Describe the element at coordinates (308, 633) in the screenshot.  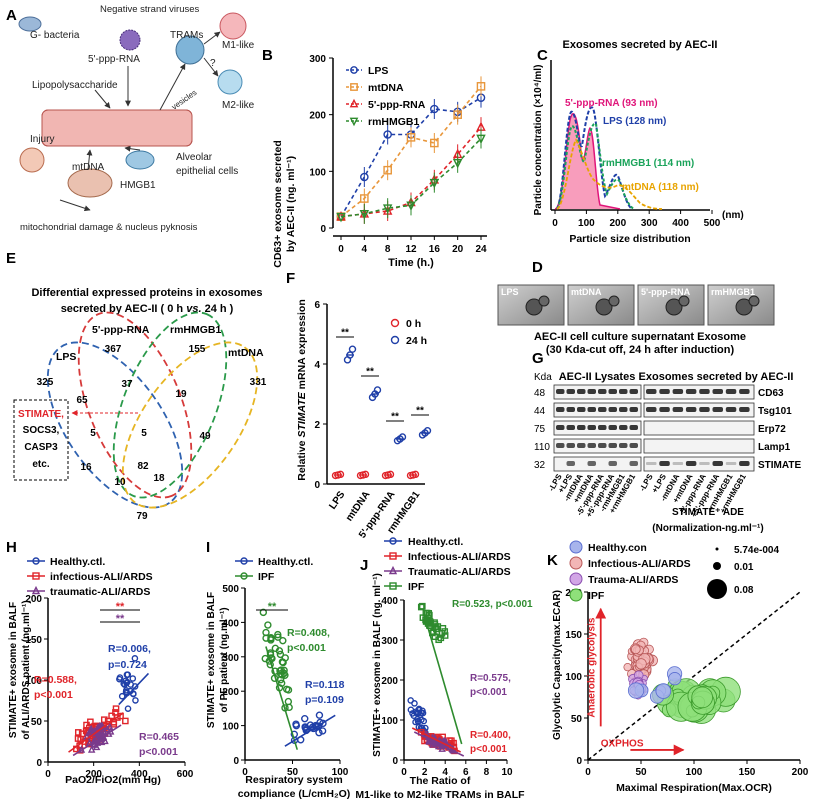
I see `i-stat: R=0.408,` at that location.